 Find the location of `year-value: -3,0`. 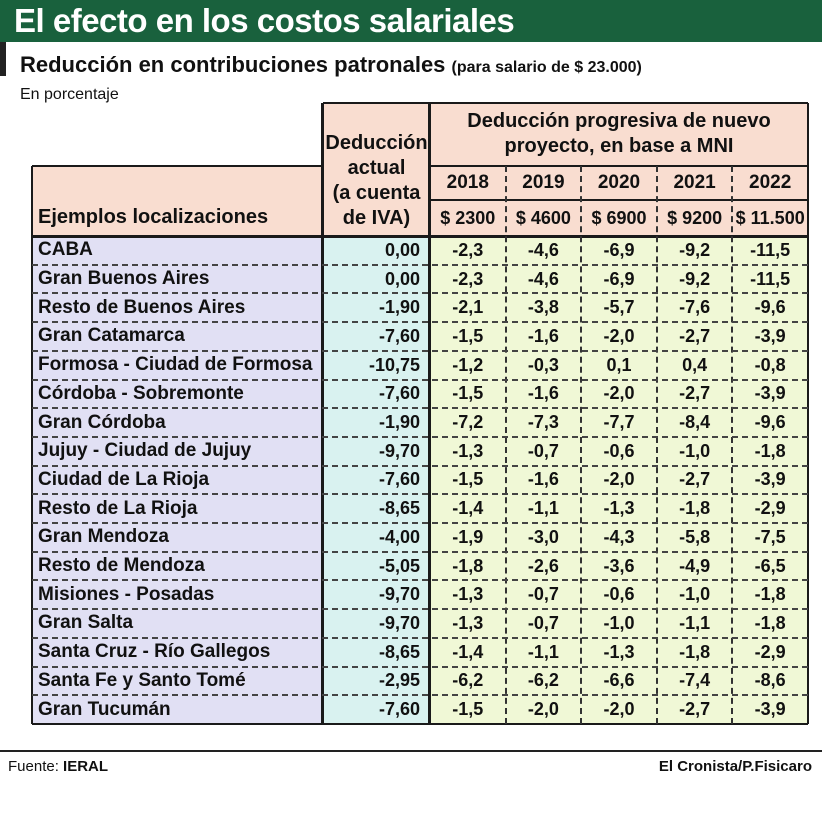

year-value: -3,0 is located at coordinates (543, 536).